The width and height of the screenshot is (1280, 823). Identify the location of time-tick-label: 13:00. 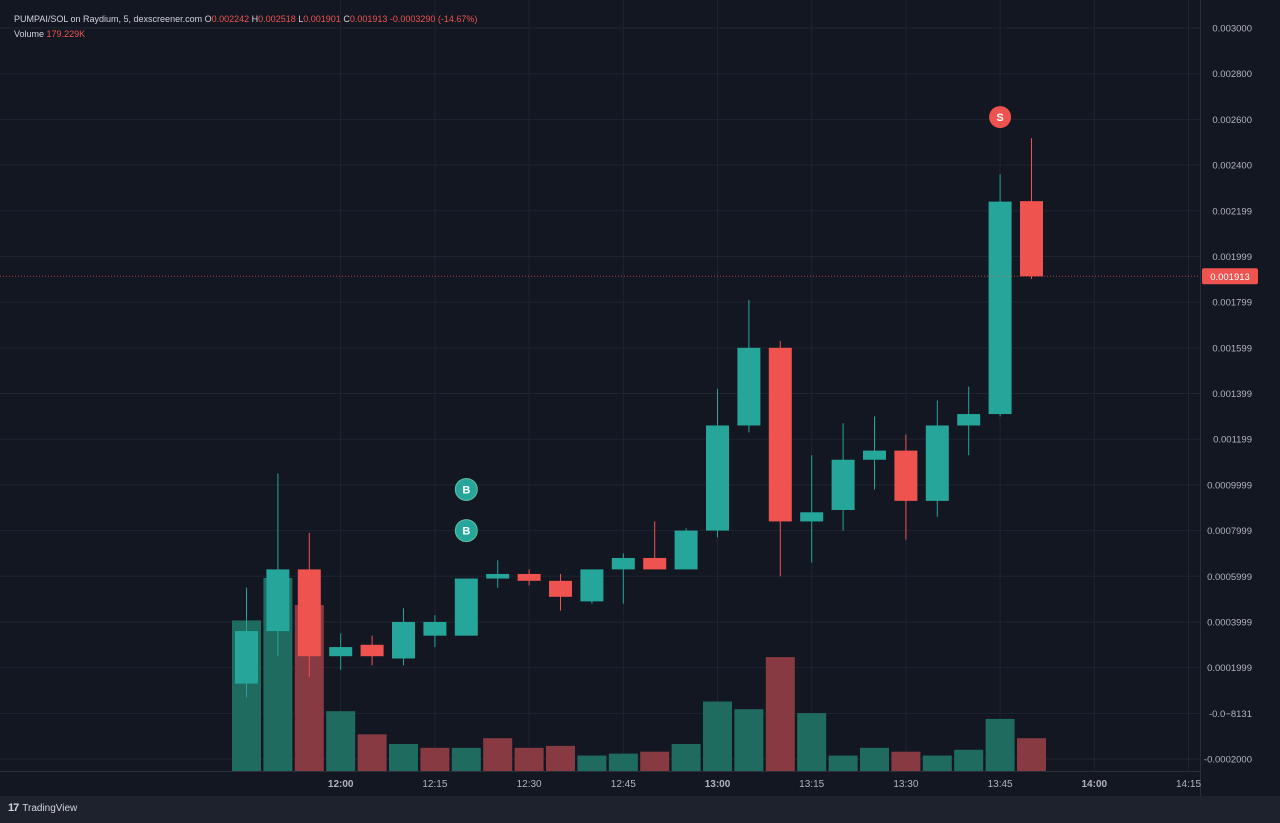
(718, 784).